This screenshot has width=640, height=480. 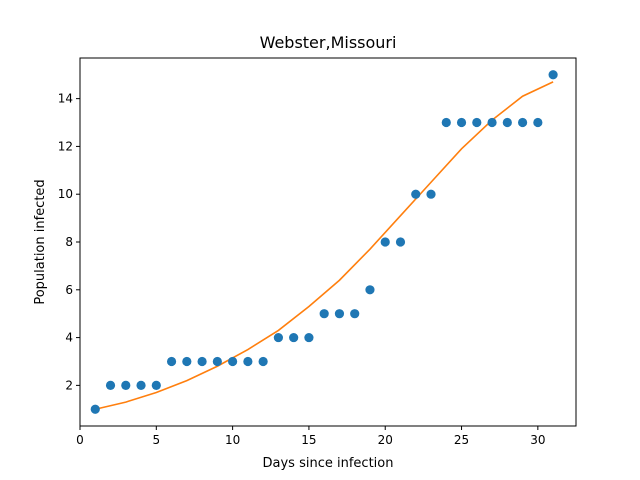 What do you see at coordinates (65, 194) in the screenshot?
I see `y-tick-label: 10` at bounding box center [65, 194].